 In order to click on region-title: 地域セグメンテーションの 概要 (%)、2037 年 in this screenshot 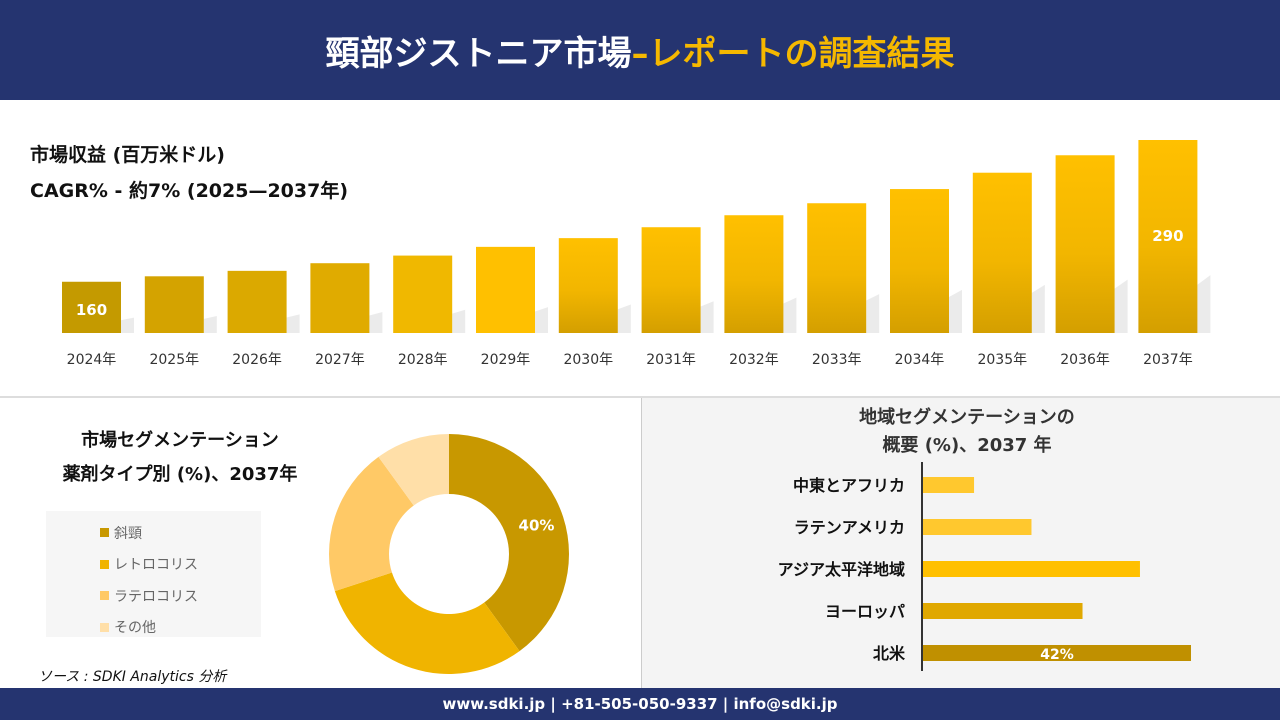, I will do `click(967, 432)`.